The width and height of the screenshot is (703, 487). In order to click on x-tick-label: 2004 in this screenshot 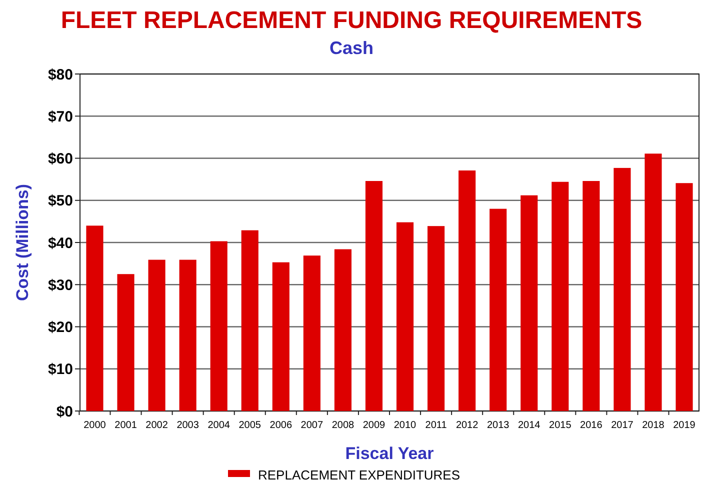, I will do `click(219, 425)`.